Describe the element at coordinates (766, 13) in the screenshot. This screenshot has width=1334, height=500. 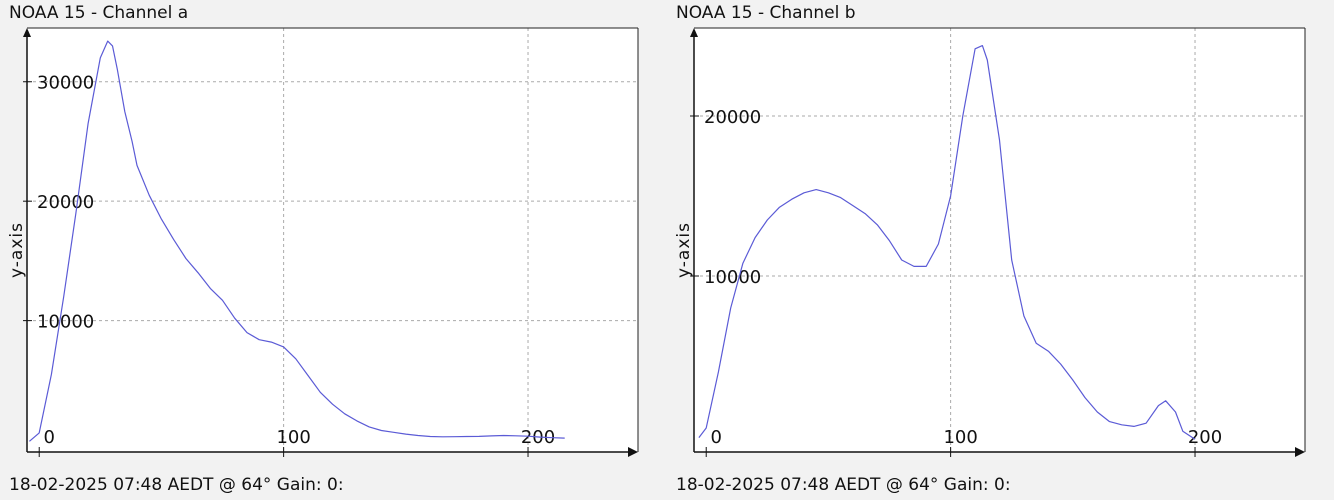
I see `chart-title: NOAA 15 - Channel b` at that location.